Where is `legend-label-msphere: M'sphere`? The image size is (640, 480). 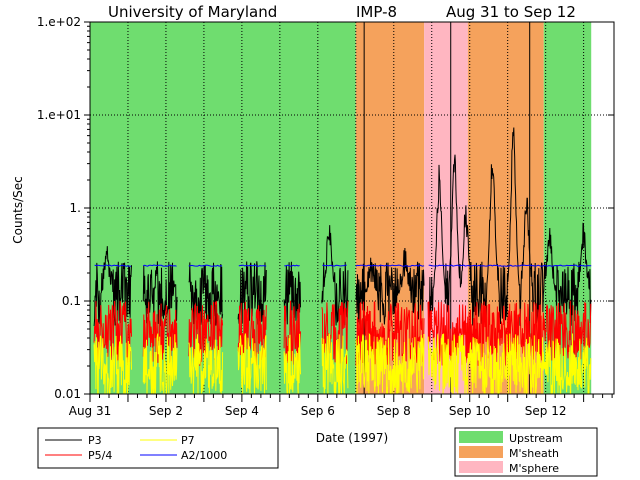
legend-label-msphere: M'sphere is located at coordinates (534, 468).